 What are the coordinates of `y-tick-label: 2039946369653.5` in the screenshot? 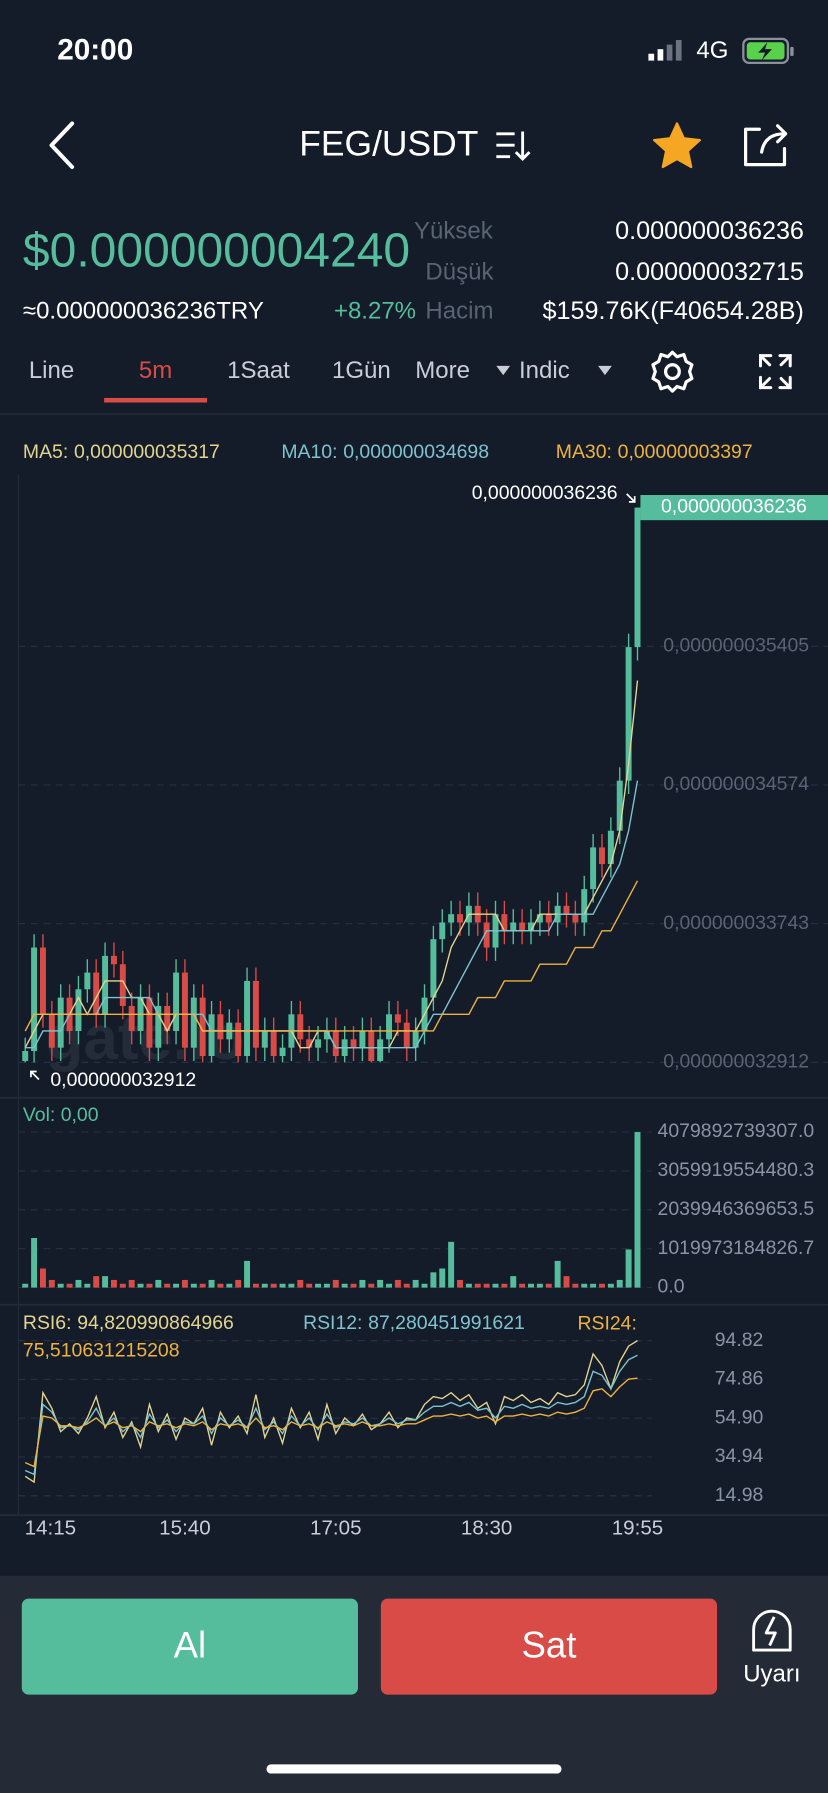 It's located at (736, 1209).